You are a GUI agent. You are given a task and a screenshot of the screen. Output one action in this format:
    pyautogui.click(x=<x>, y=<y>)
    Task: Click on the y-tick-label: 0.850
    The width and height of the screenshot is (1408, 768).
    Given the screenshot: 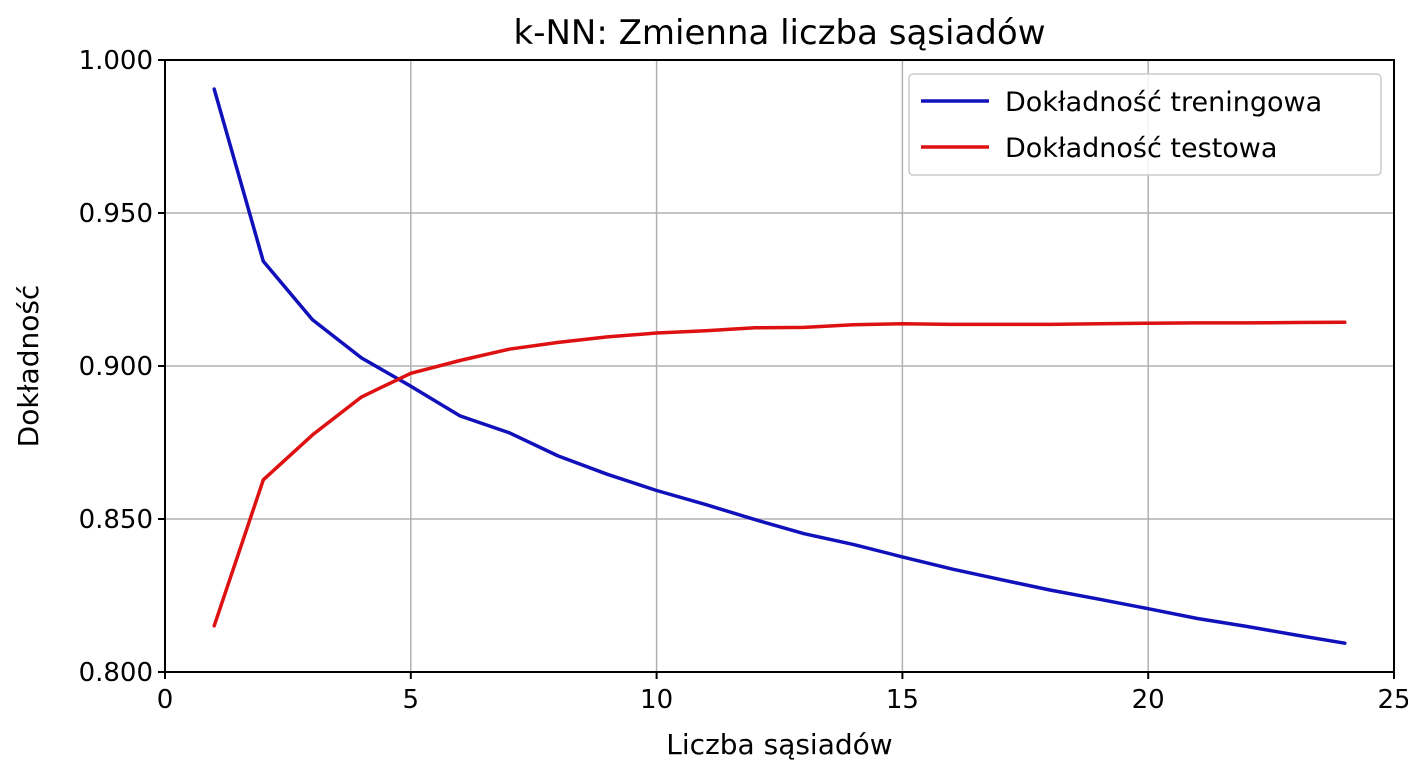 What is the action you would take?
    pyautogui.click(x=116, y=520)
    